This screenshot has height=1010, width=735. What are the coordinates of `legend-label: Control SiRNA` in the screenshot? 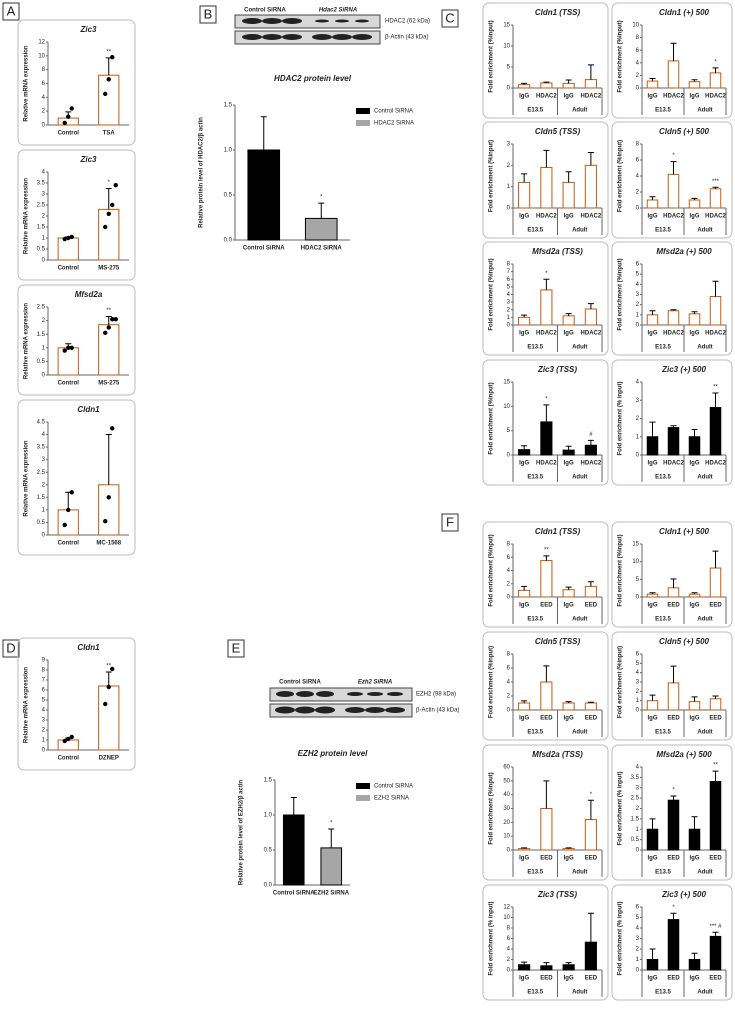 It's located at (393, 787).